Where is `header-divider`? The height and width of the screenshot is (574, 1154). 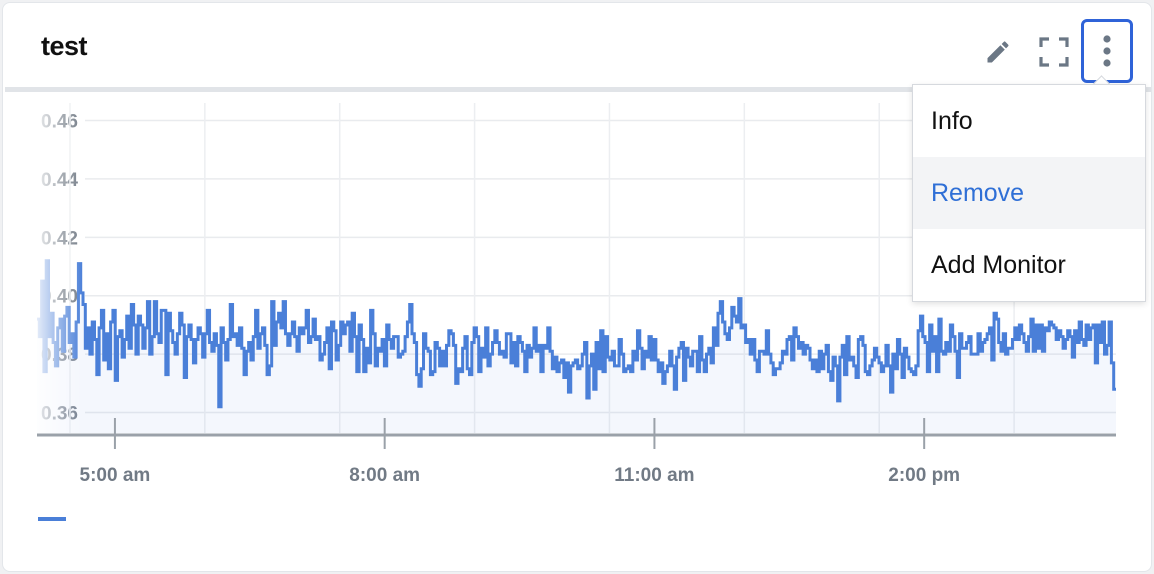
header-divider is located at coordinates (578, 89).